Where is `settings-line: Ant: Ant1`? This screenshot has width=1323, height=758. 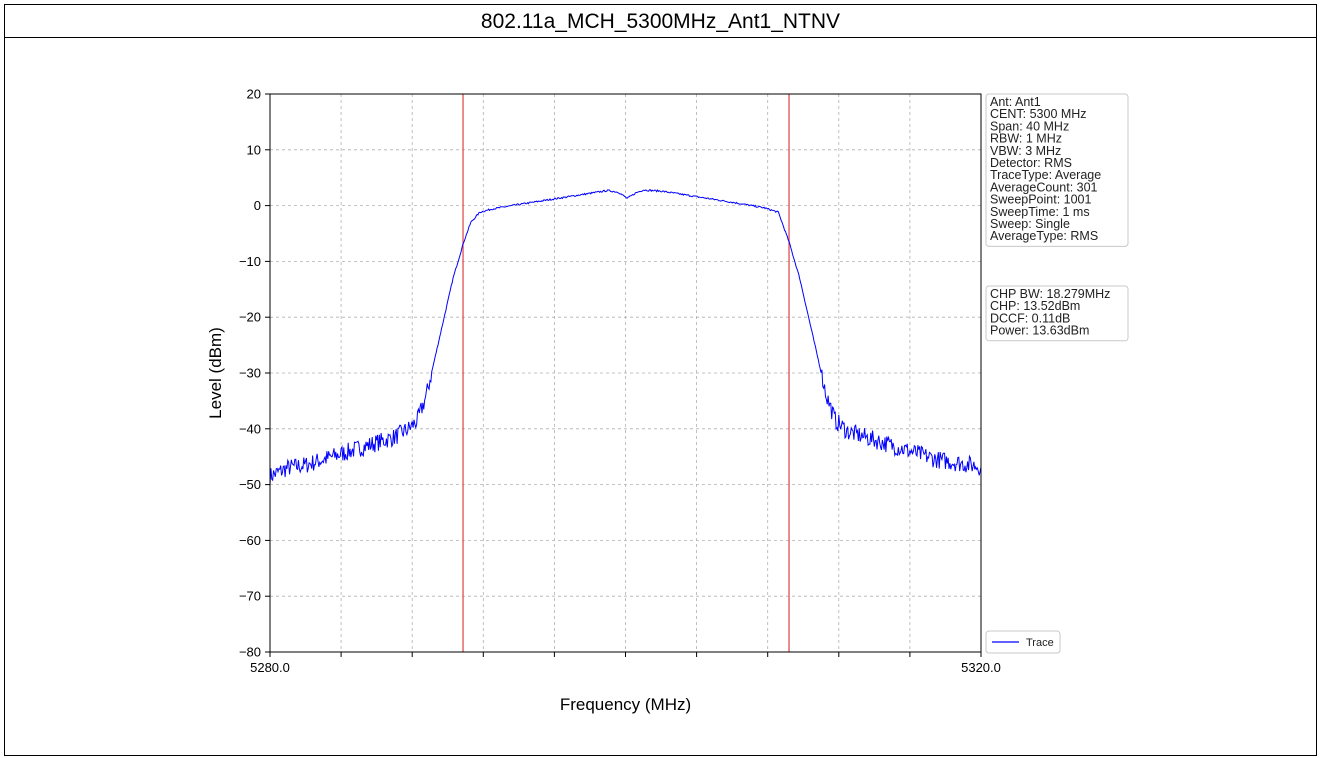 settings-line: Ant: Ant1 is located at coordinates (1015, 102).